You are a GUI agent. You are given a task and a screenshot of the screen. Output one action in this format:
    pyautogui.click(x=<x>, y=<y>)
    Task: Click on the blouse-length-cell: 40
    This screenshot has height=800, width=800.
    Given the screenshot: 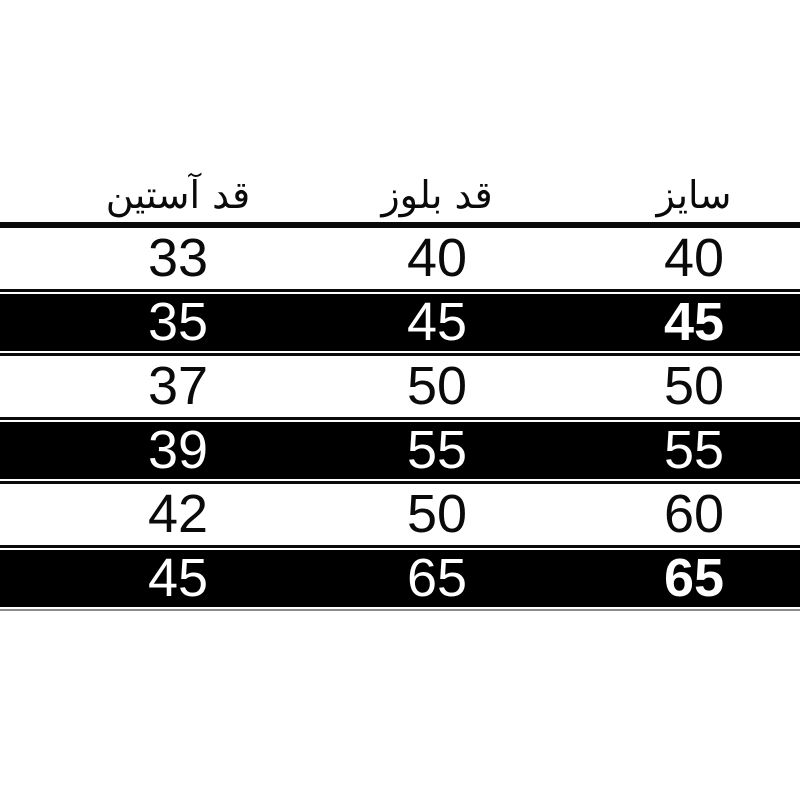 What is the action you would take?
    pyautogui.click(x=437, y=258)
    